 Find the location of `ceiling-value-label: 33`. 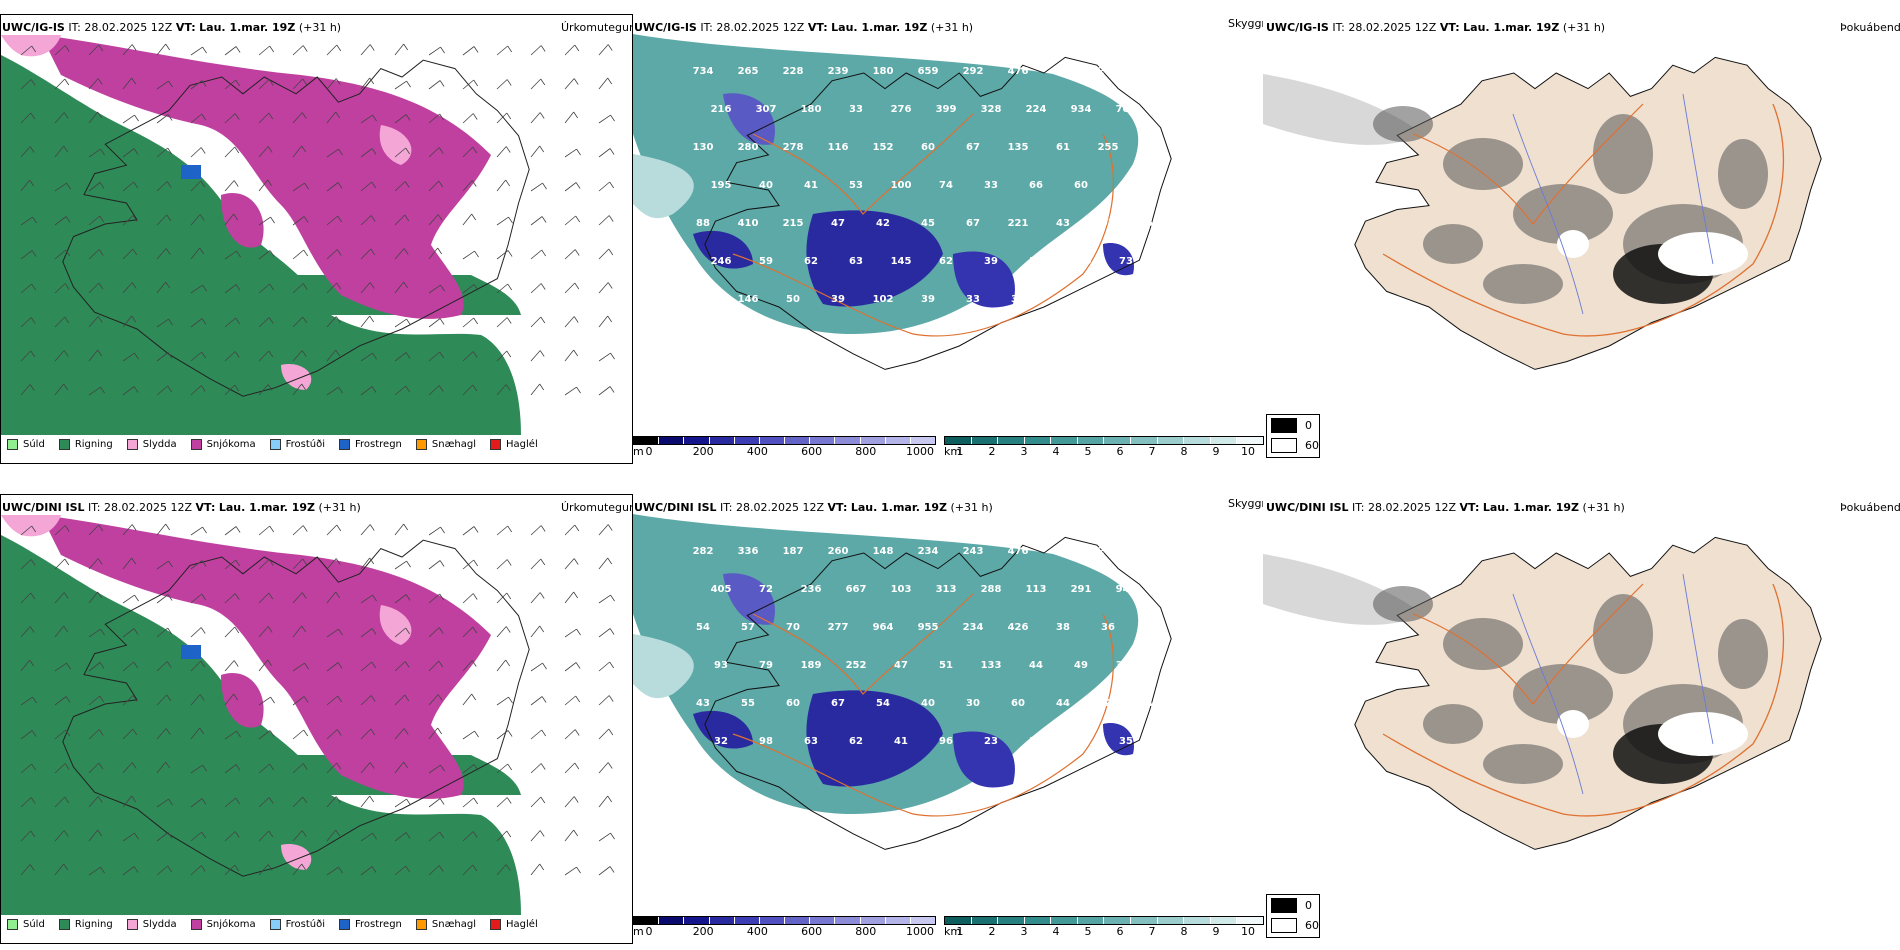

ceiling-value-label: 33 is located at coordinates (1018, 299).